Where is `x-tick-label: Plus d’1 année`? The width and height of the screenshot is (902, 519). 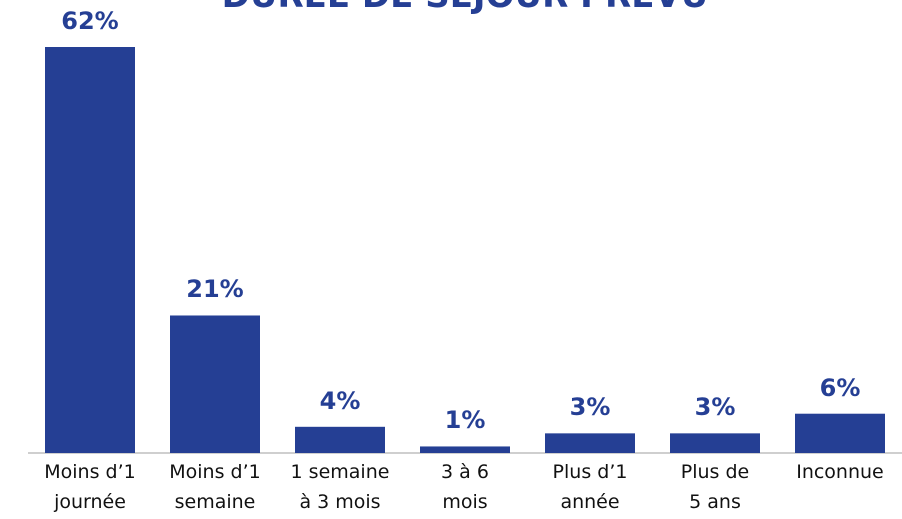 x-tick-label: Plus d’1 année is located at coordinates (590, 487).